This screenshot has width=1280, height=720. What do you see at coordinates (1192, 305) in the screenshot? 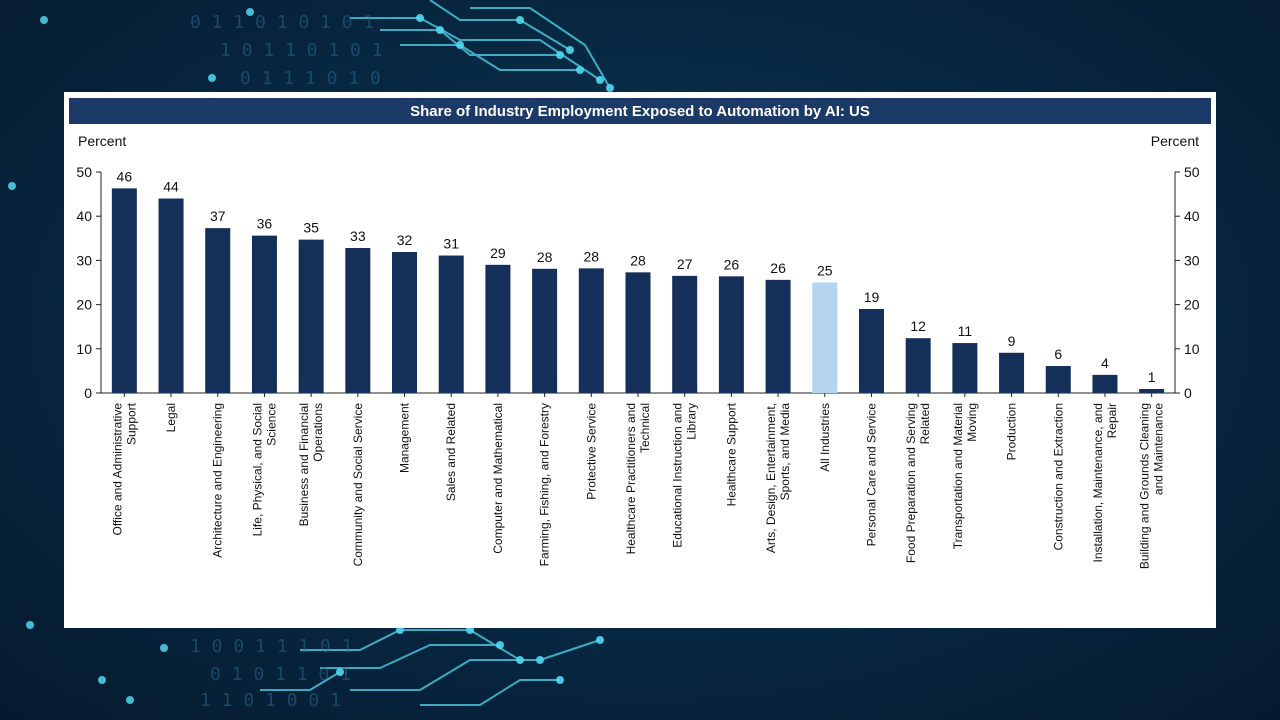
I see `y-tick-label-right: 20` at bounding box center [1192, 305].